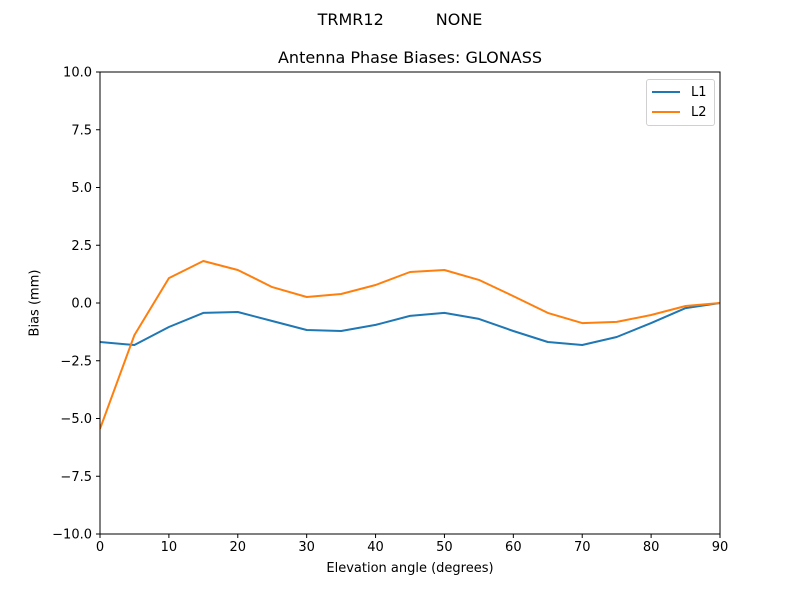 The image size is (800, 600). What do you see at coordinates (306, 547) in the screenshot?
I see `x-tick-label: 30` at bounding box center [306, 547].